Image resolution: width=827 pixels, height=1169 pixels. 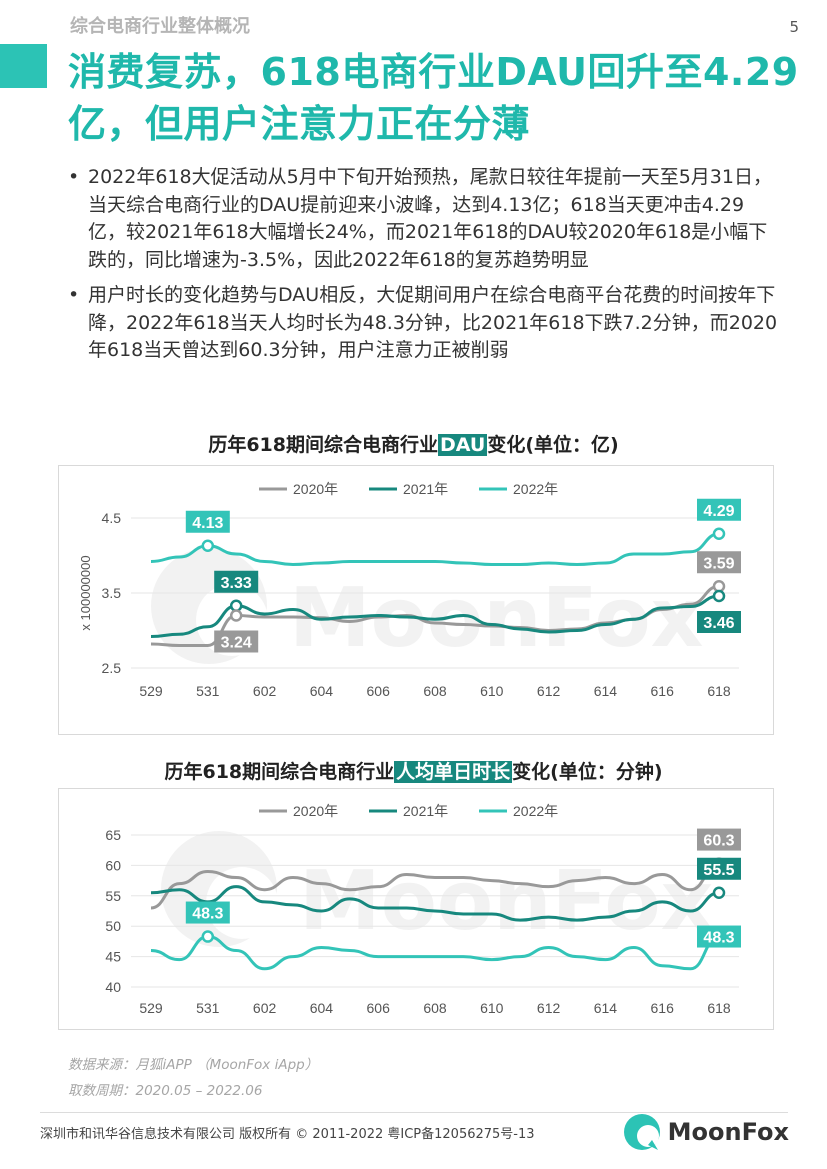 I want to click on dau-x-tick-label: 616, so click(x=663, y=691).